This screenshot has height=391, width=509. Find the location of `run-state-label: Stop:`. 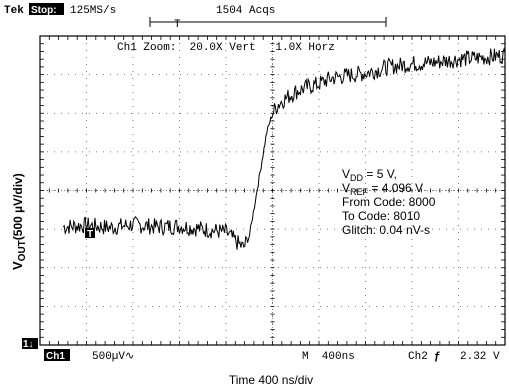

run-state-label: Stop: is located at coordinates (44, 10).